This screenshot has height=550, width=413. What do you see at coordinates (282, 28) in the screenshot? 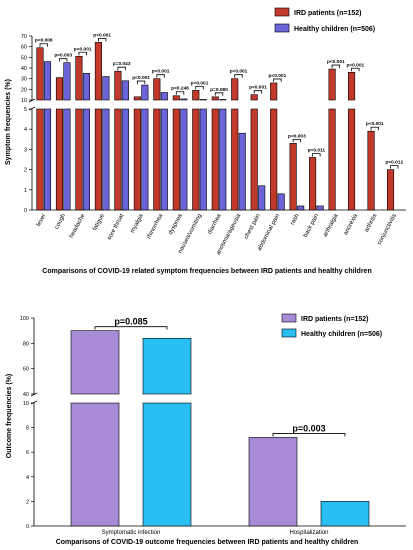
I see `chart1-legend-swatch-healthy` at bounding box center [282, 28].